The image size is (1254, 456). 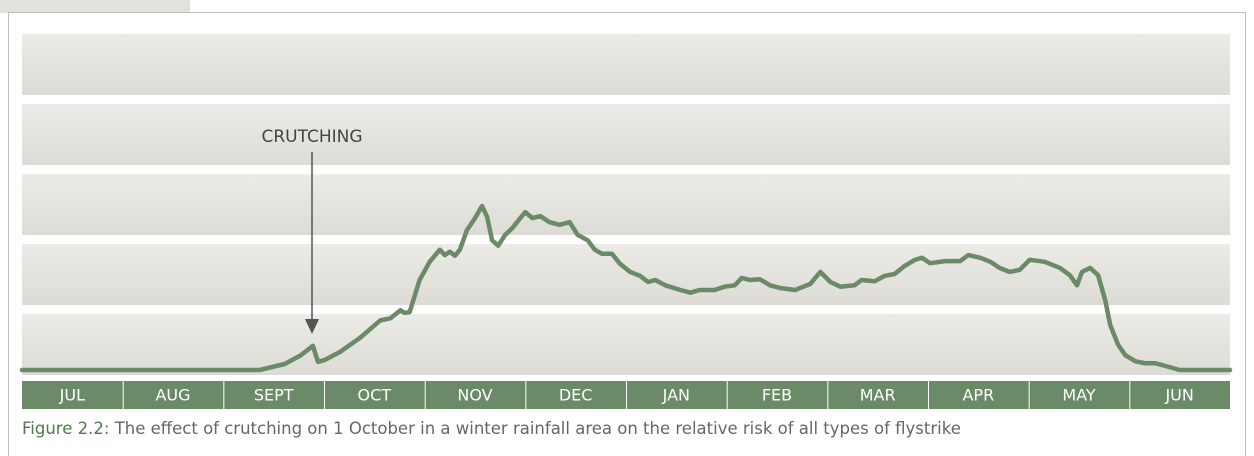 What do you see at coordinates (312, 326) in the screenshot?
I see `arrow-head` at bounding box center [312, 326].